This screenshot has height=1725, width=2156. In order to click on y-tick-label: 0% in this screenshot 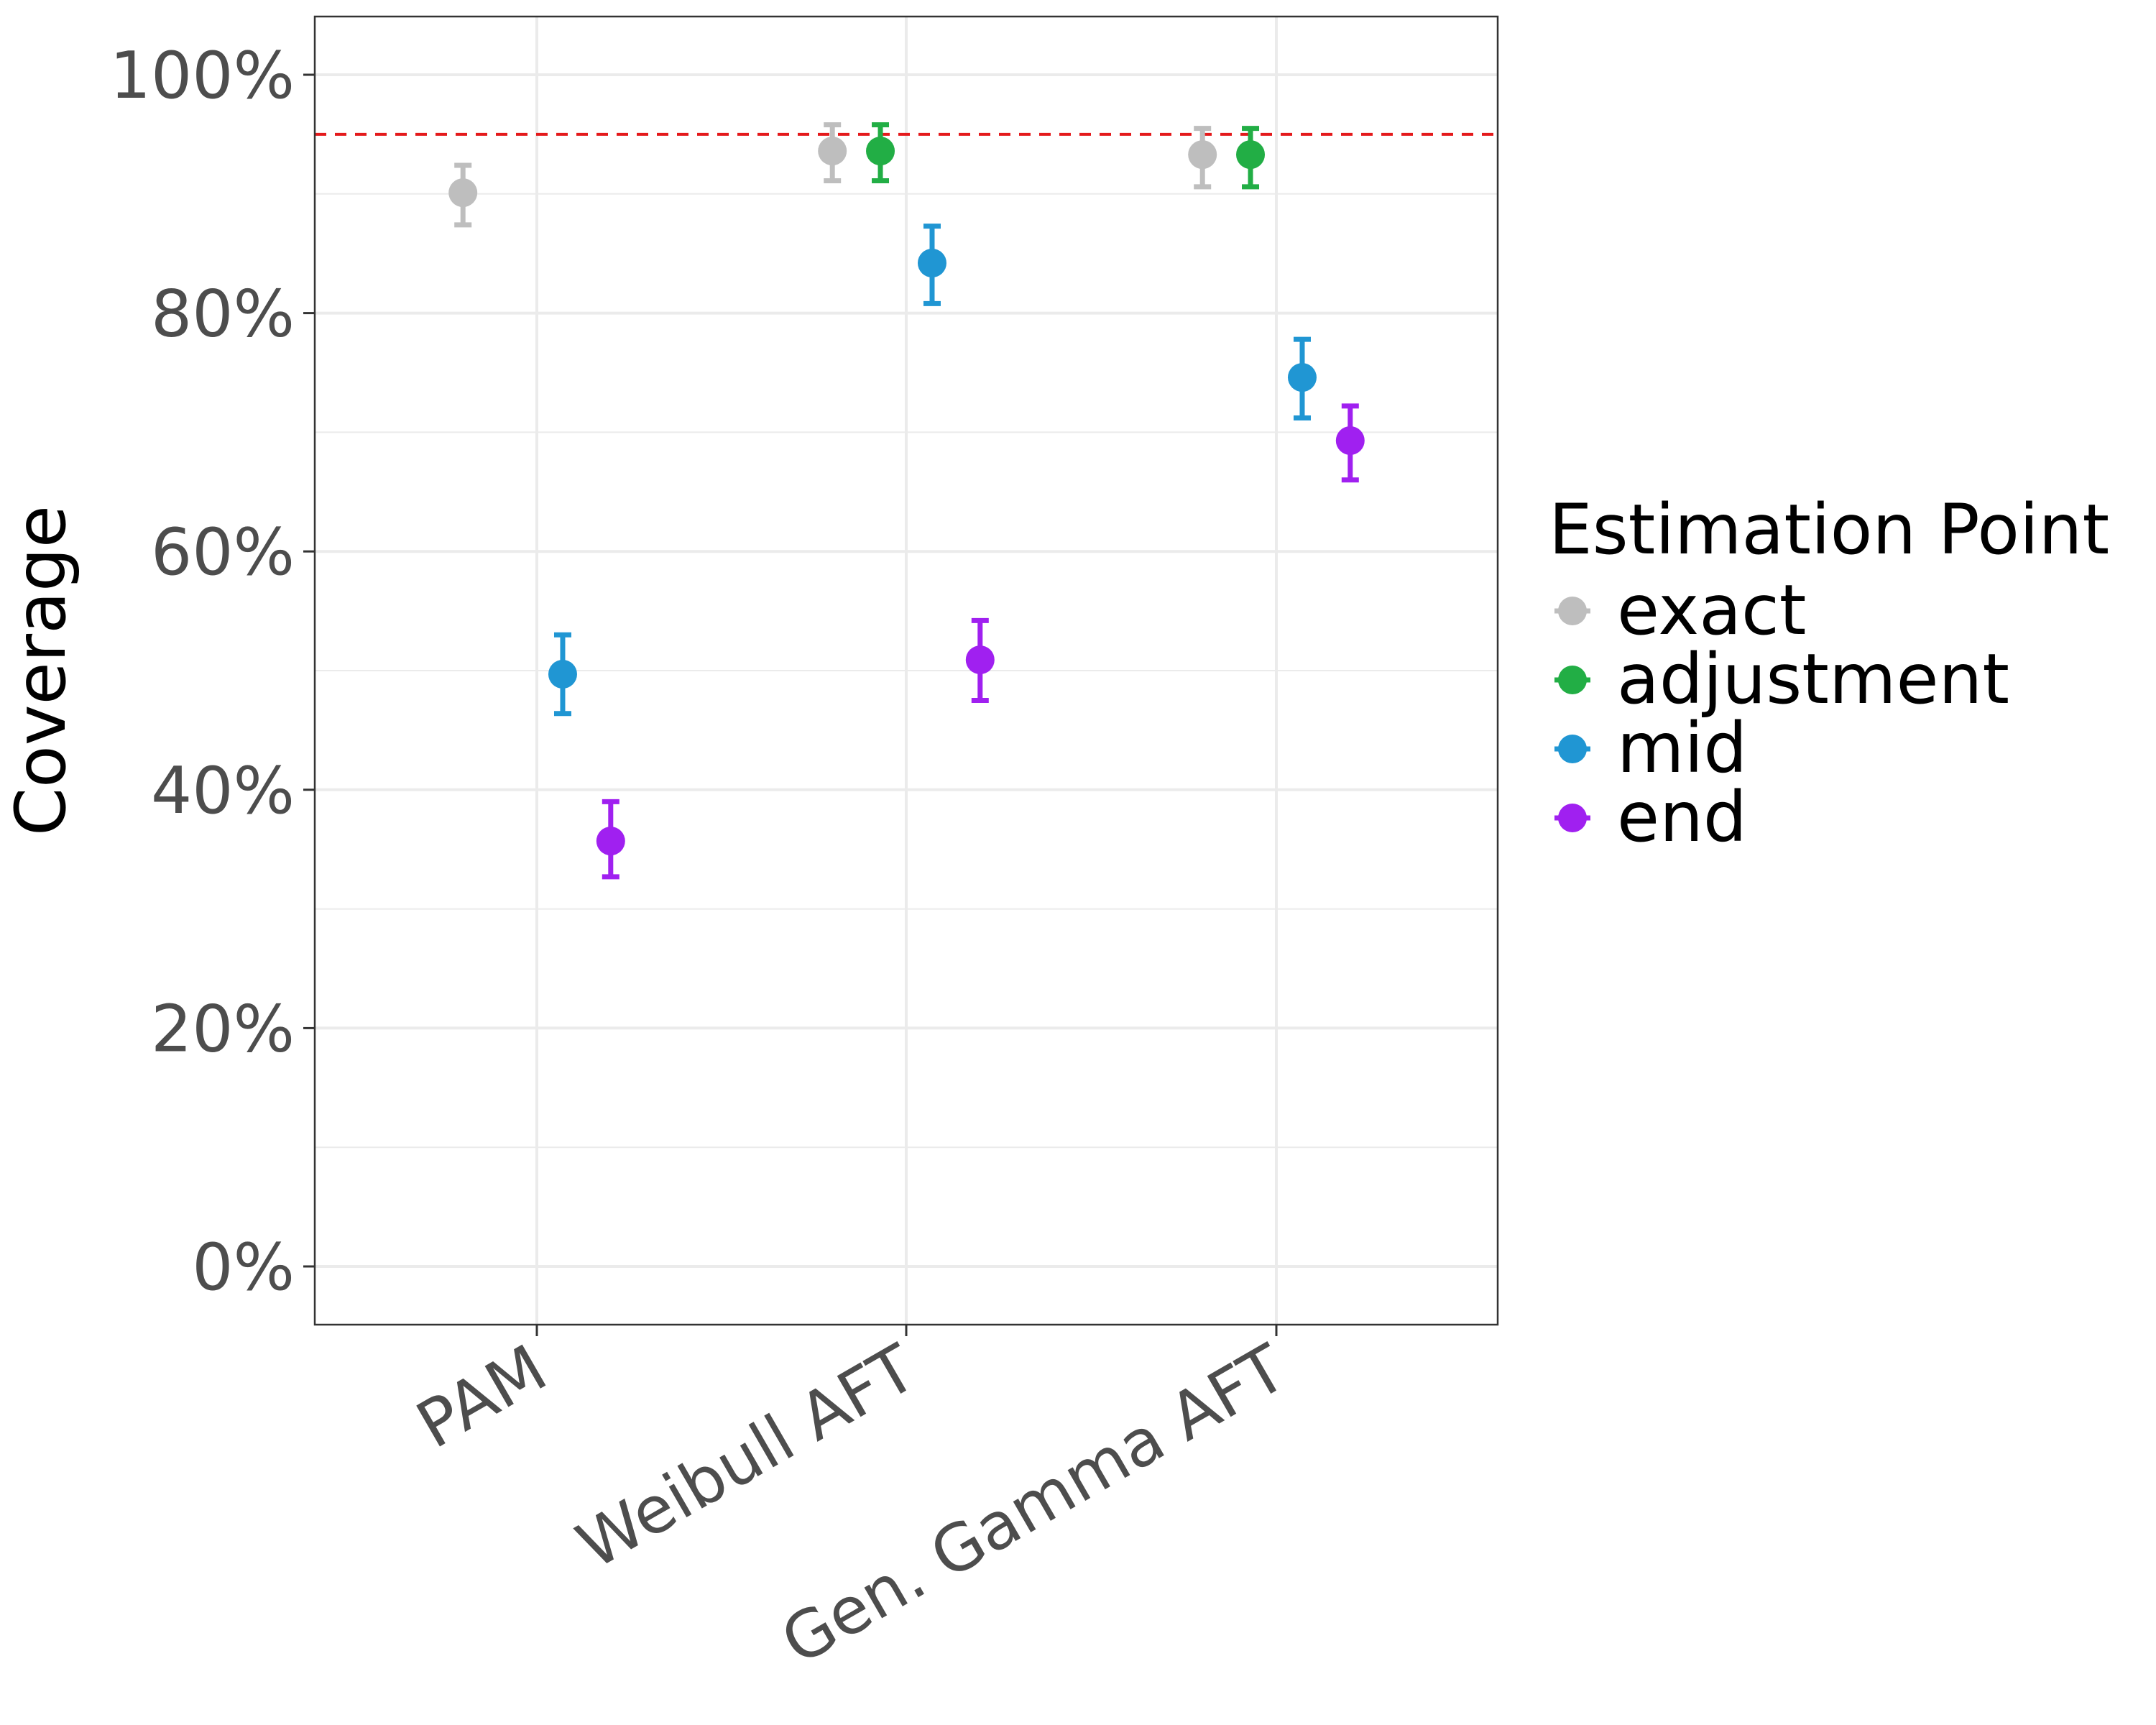, I will do `click(243, 1267)`.